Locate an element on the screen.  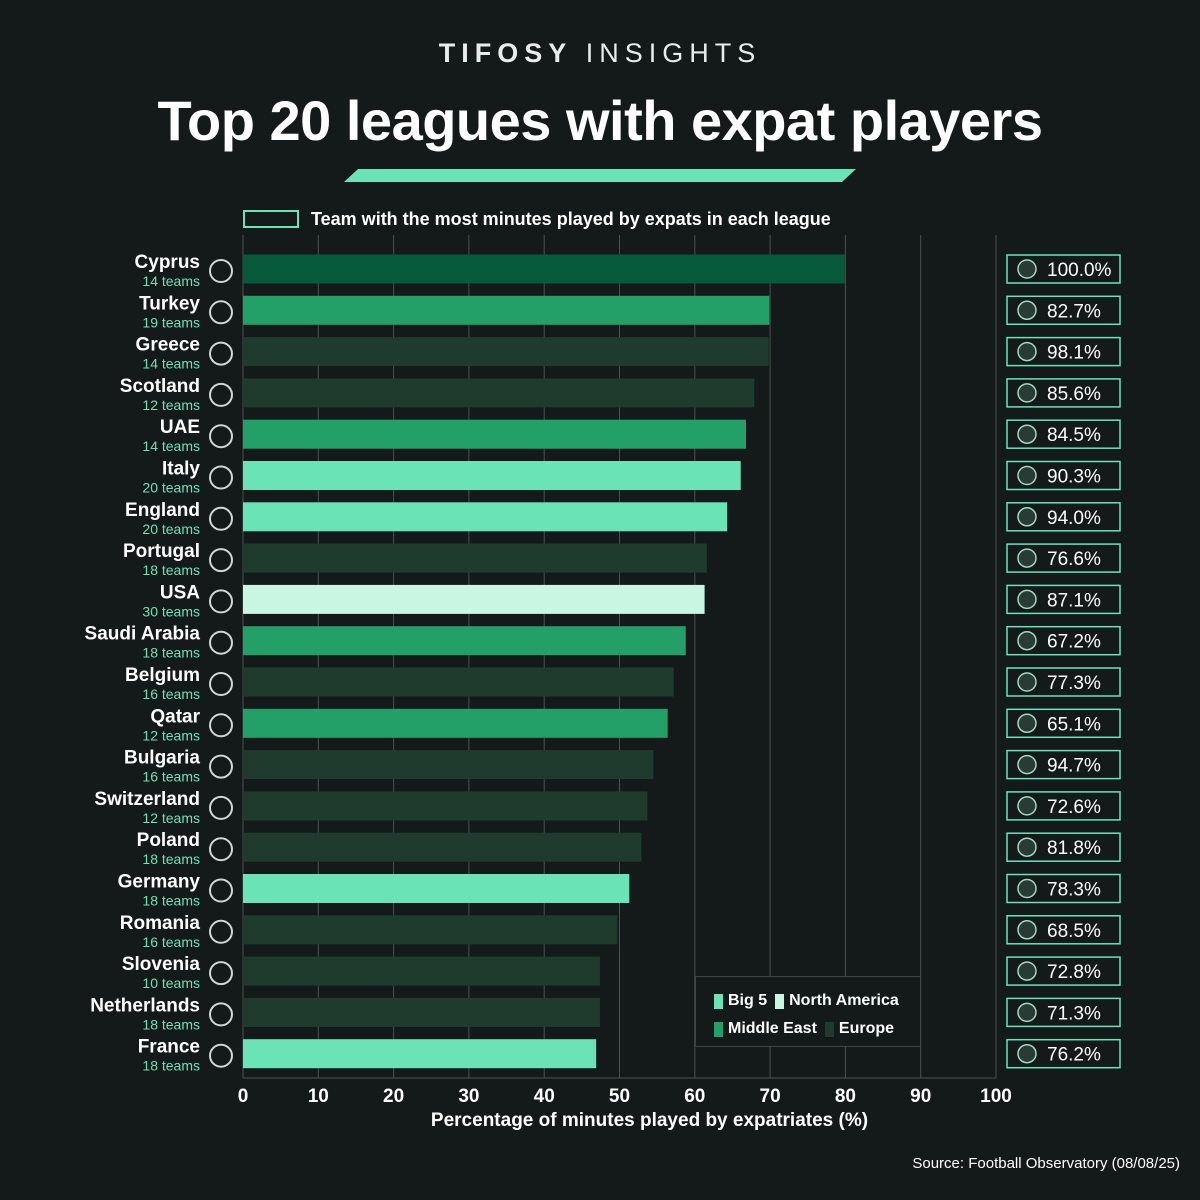
chart-legend: Big 5 North America Middle East Europe is located at coordinates (808, 1011).